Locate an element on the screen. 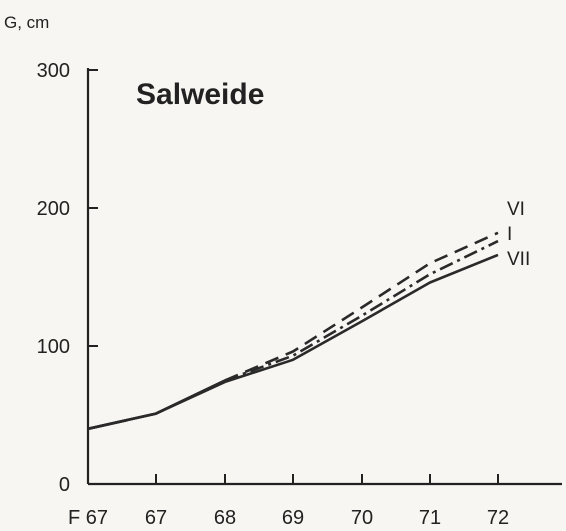 This screenshot has height=531, width=566. chart-title: Salweide is located at coordinates (200, 94).